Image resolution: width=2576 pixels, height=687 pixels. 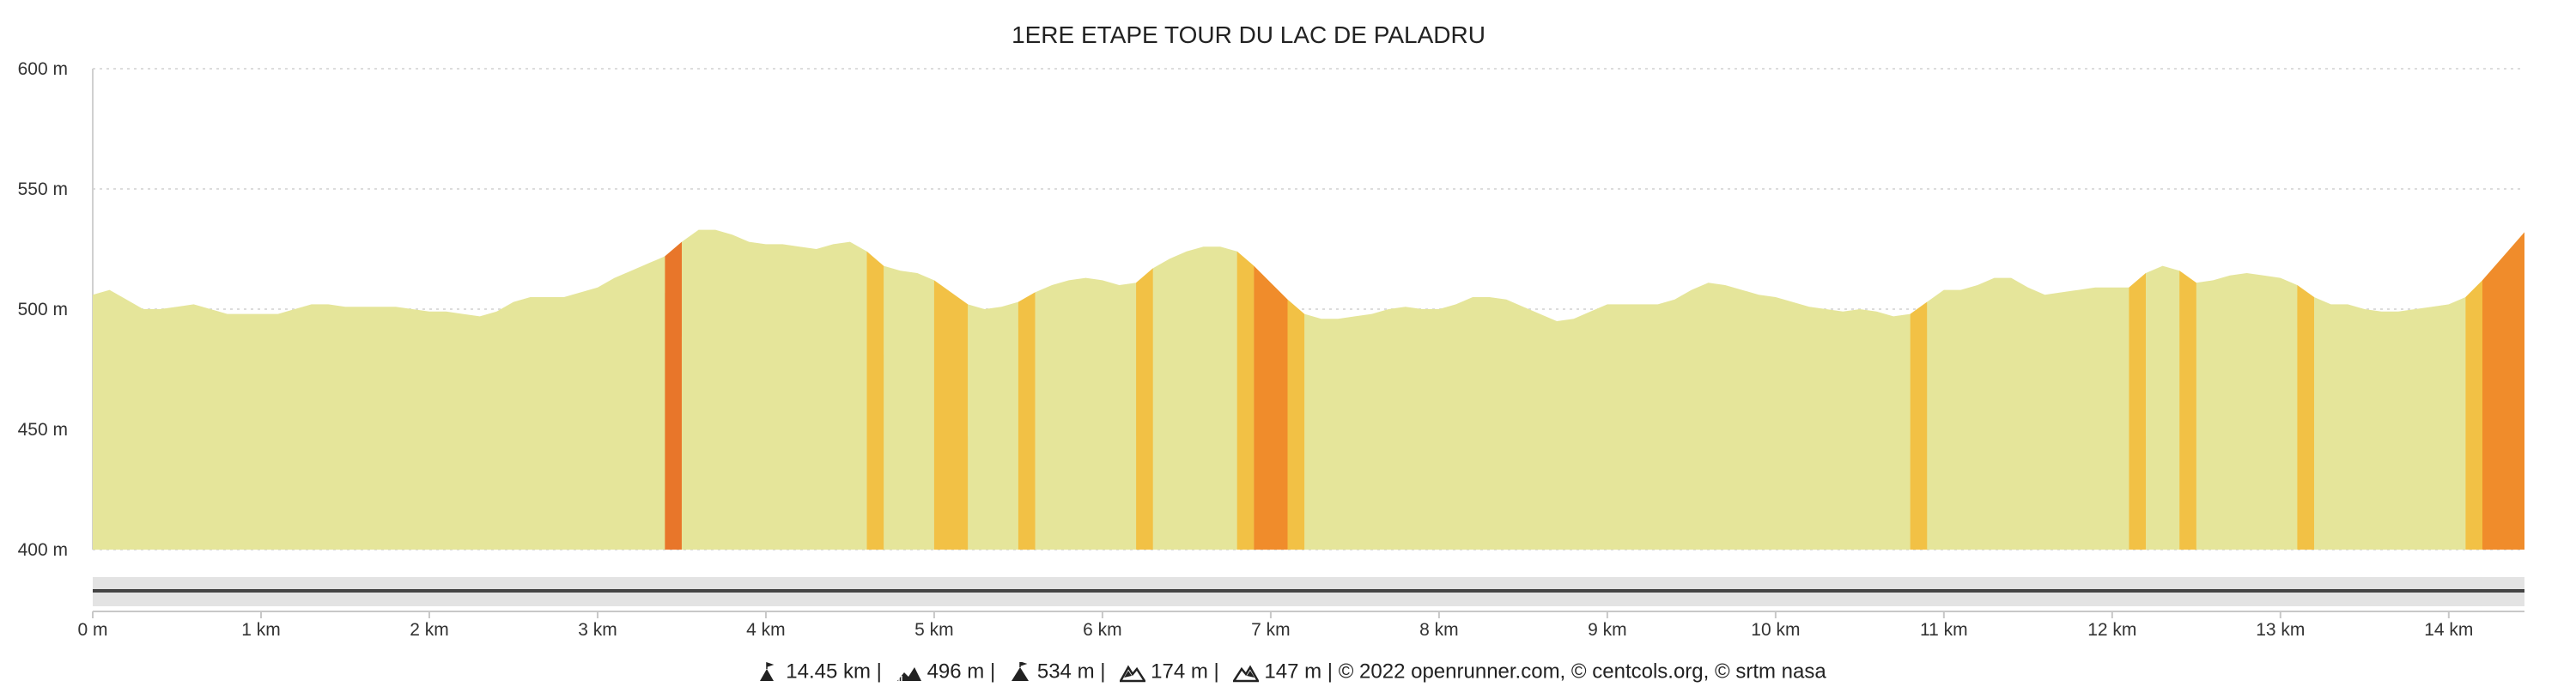 I want to click on x-tick-label: 8 km, so click(x=1439, y=630).